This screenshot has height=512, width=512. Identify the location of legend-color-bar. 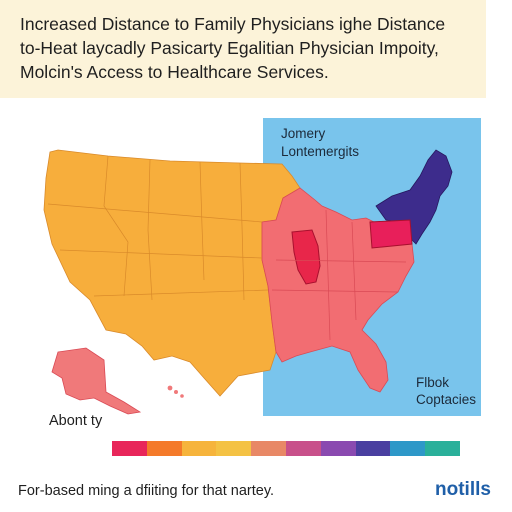
(286, 448).